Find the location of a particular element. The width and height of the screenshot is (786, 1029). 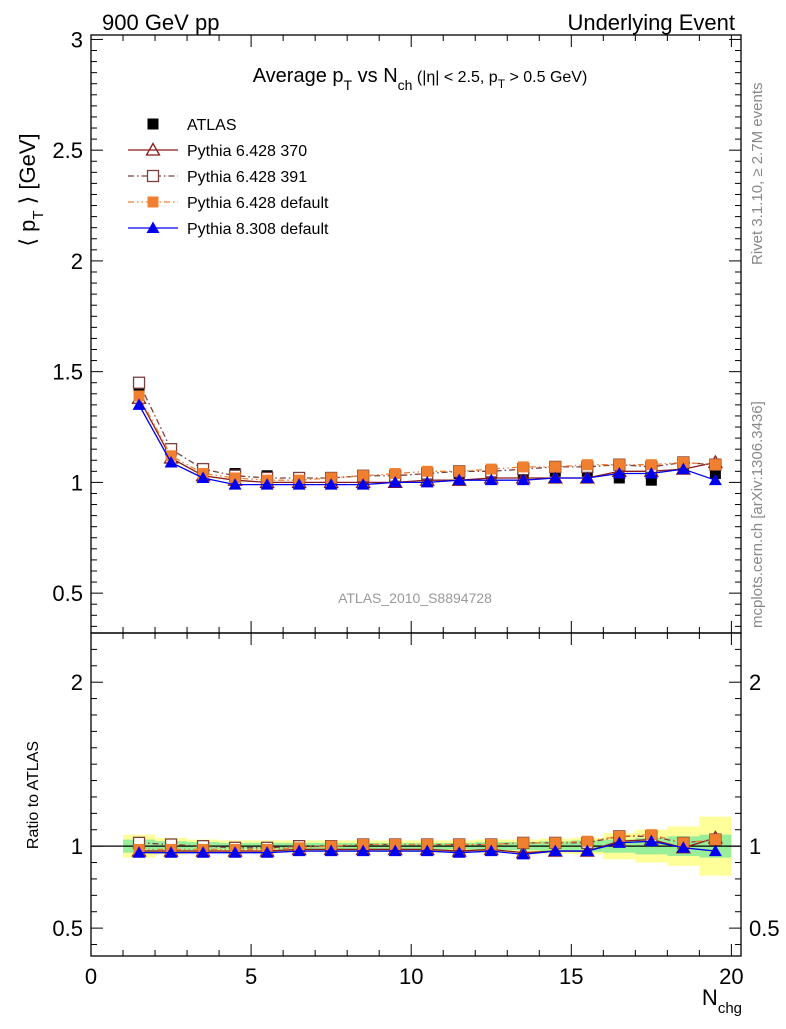

title-part-a: Average p is located at coordinates (298, 76).